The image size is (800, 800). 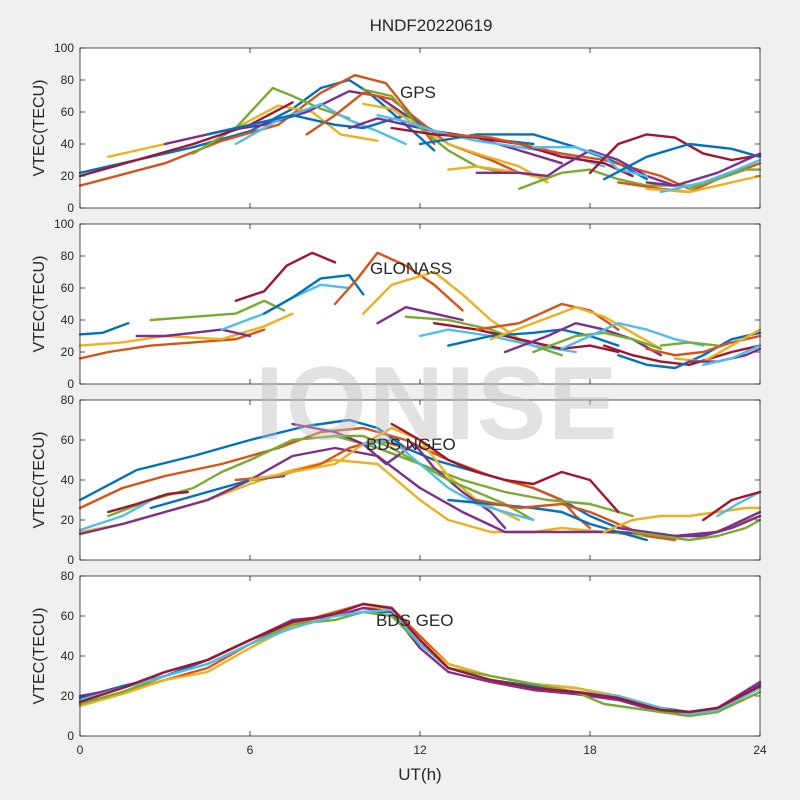 What do you see at coordinates (250, 750) in the screenshot?
I see `x-tick-label: 6` at bounding box center [250, 750].